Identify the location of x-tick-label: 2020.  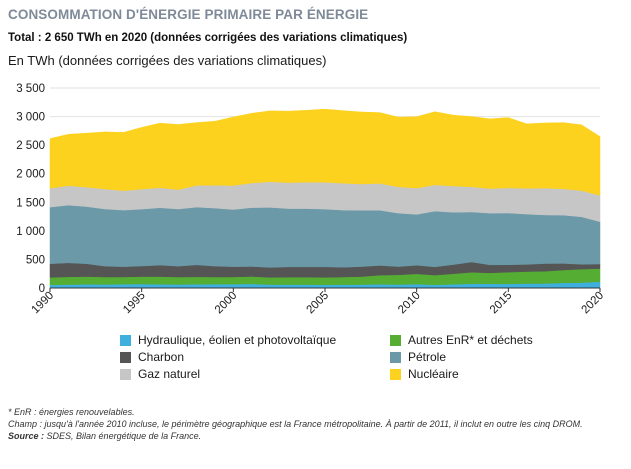
(593, 303).